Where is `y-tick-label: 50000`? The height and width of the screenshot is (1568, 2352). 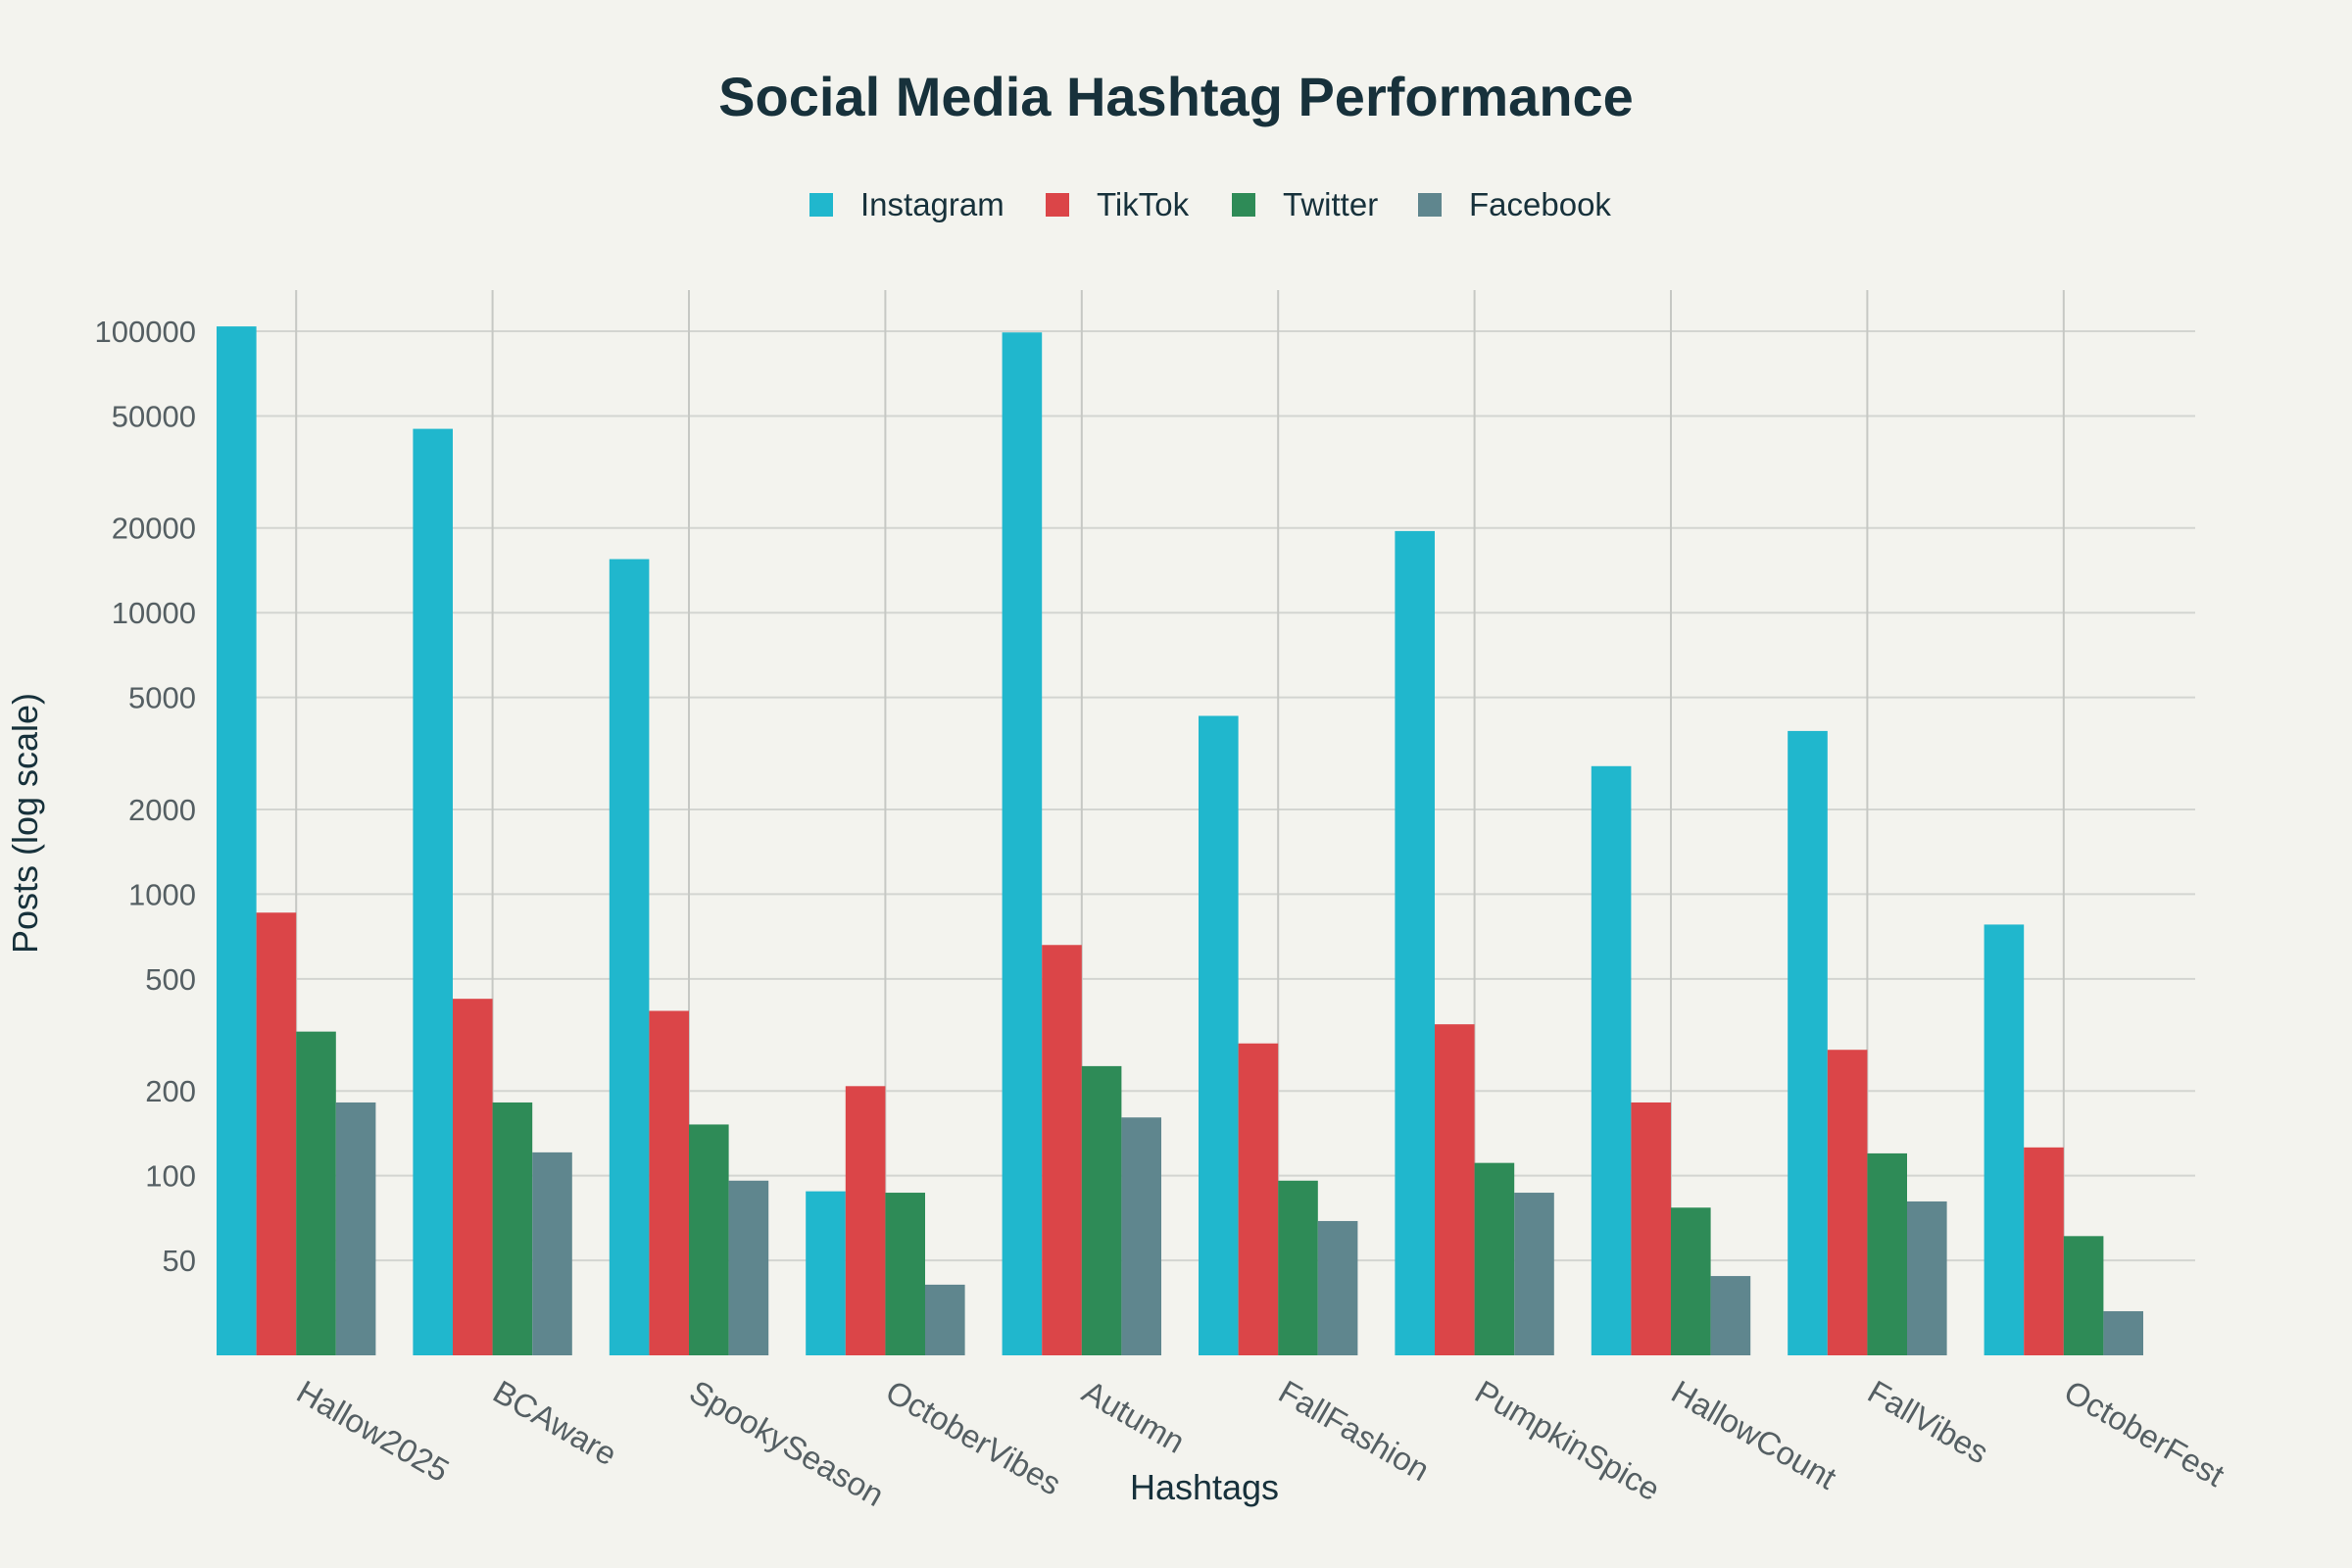 y-tick-label: 50000 is located at coordinates (154, 416).